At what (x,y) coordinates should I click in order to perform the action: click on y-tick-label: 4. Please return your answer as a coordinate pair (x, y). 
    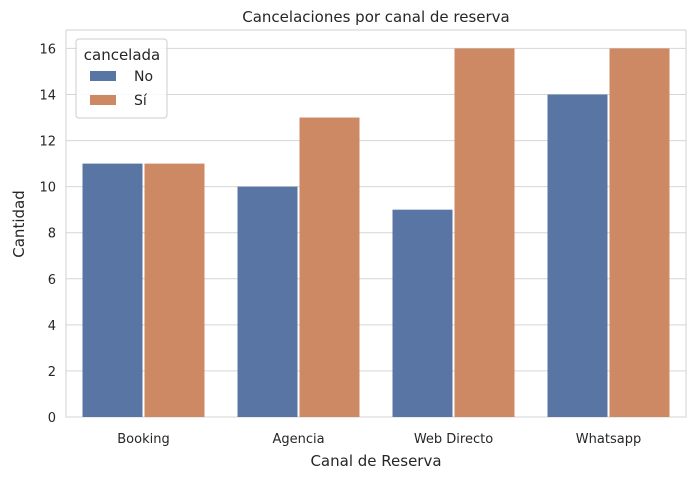
    Looking at the image, I should click on (52, 326).